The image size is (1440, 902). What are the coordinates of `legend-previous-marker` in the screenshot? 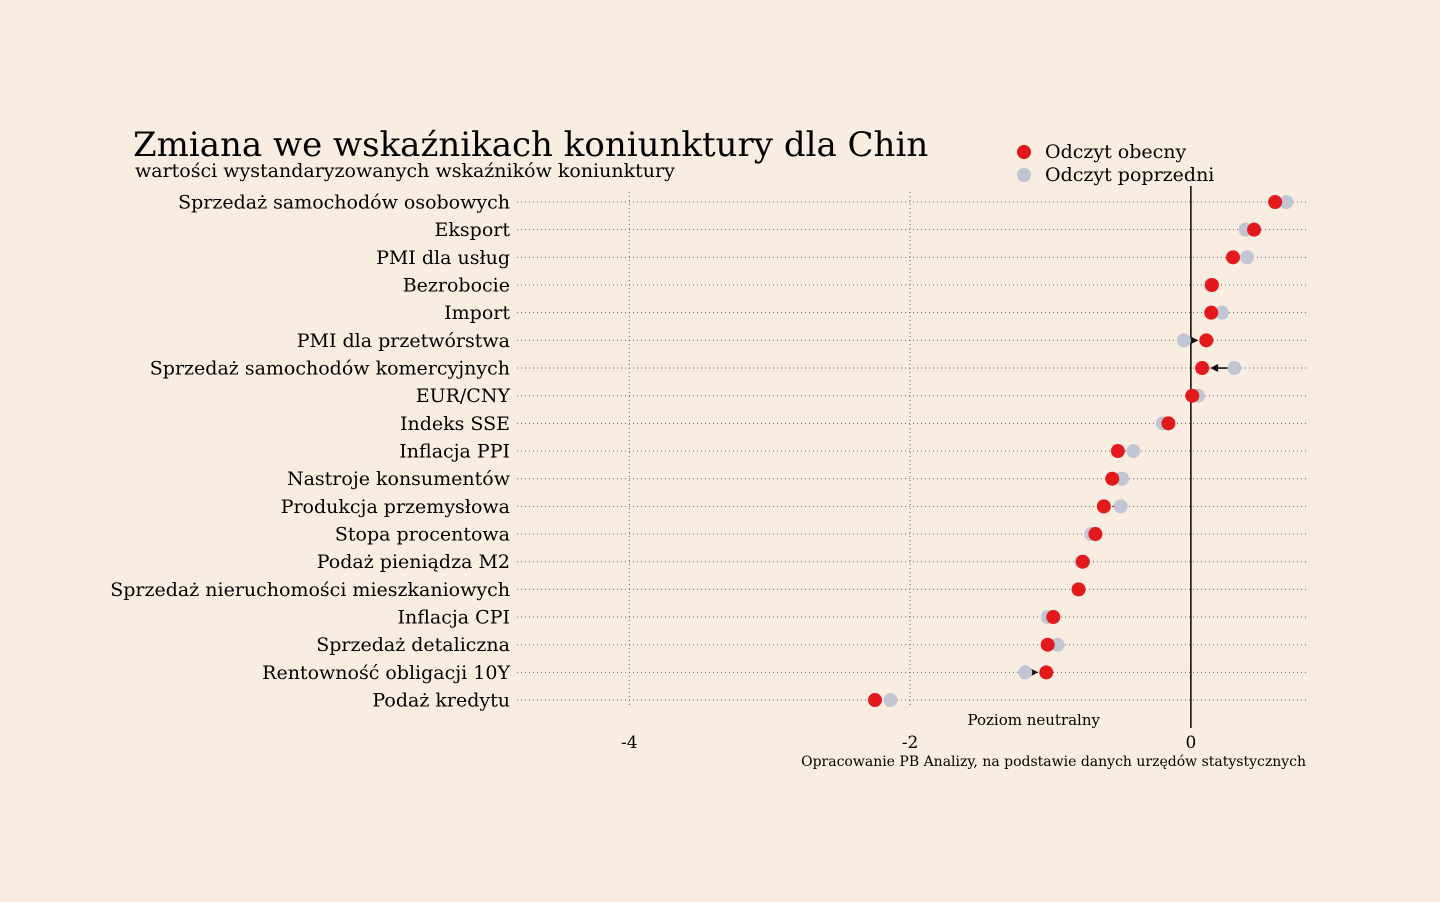 It's located at (1024, 175).